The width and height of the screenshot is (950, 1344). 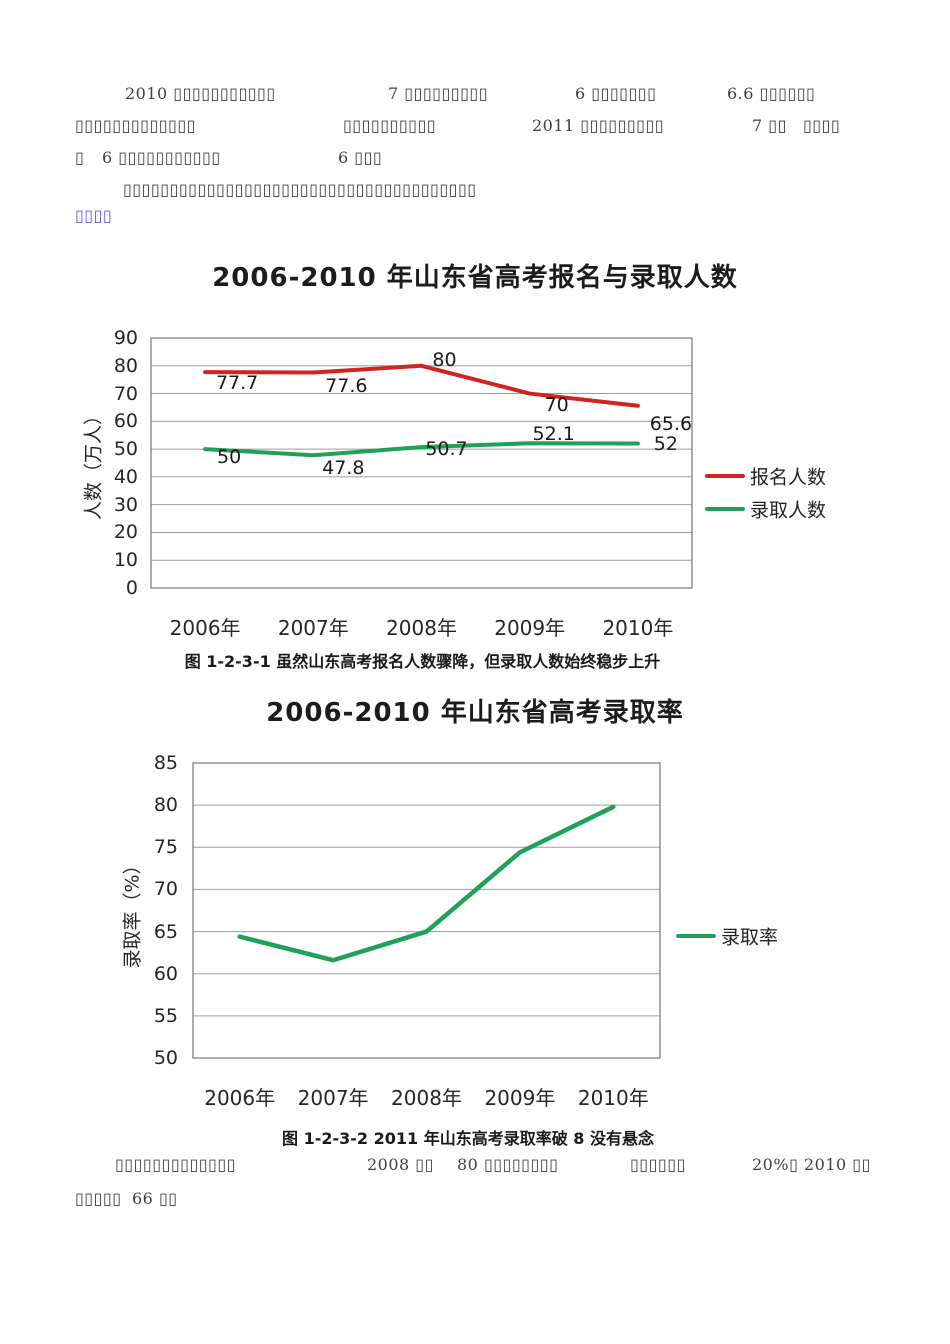 What do you see at coordinates (665, 443) in the screenshot?
I see `data-label: 52` at bounding box center [665, 443].